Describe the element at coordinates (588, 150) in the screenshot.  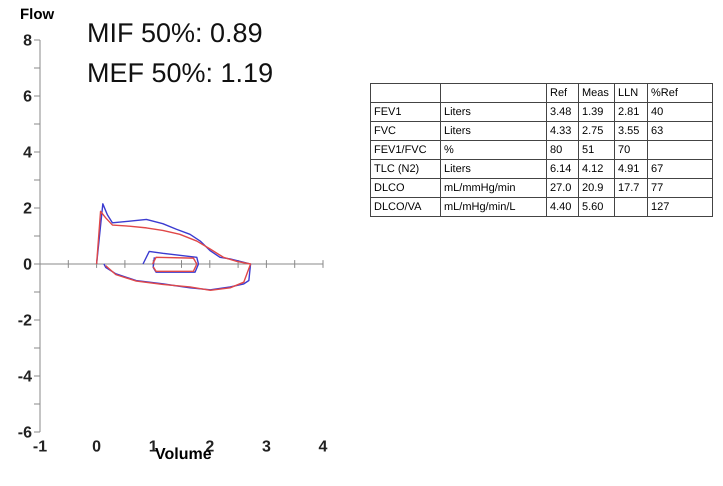
I see `text: 51` at that location.